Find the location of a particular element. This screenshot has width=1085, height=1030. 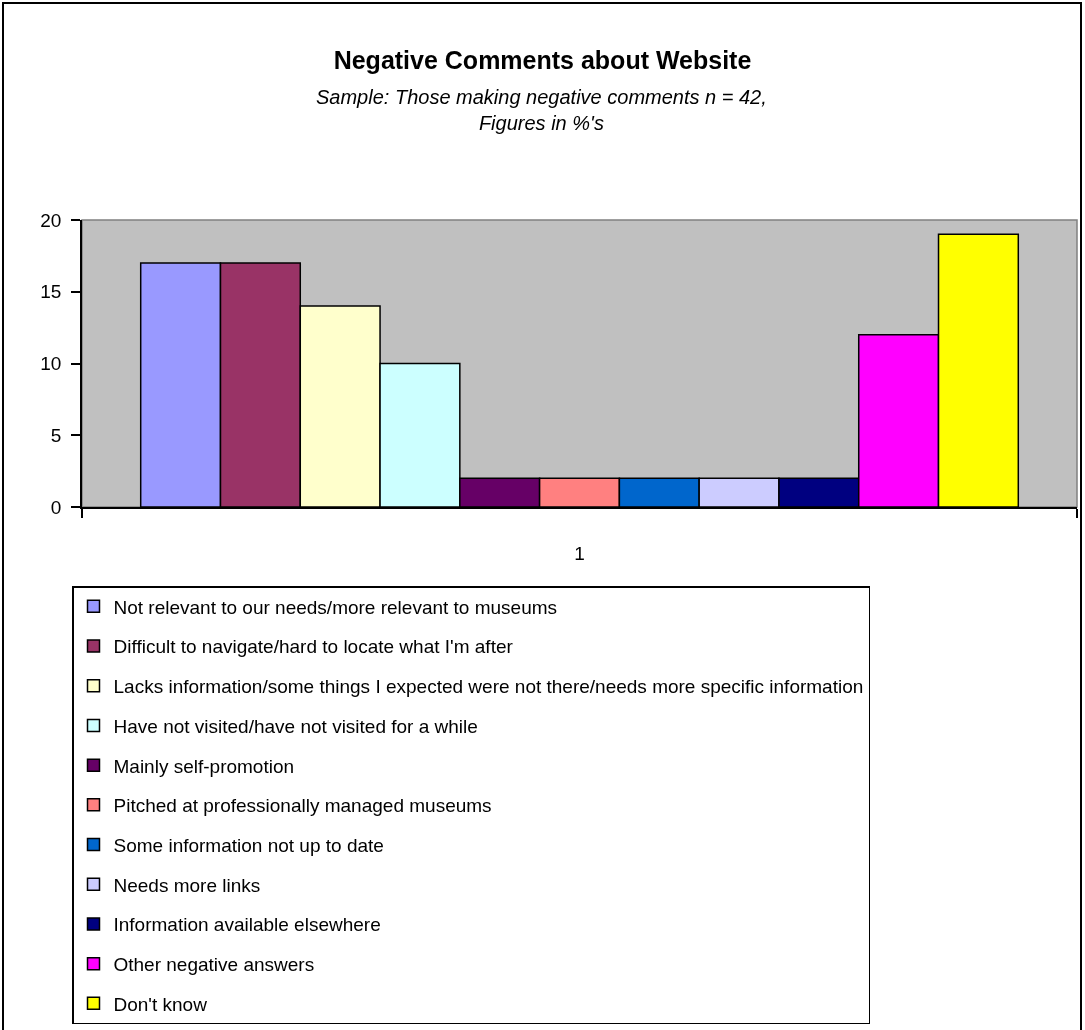

legend-label: Difficult to navigate/hard to locate what I'm after is located at coordinates (313, 647).